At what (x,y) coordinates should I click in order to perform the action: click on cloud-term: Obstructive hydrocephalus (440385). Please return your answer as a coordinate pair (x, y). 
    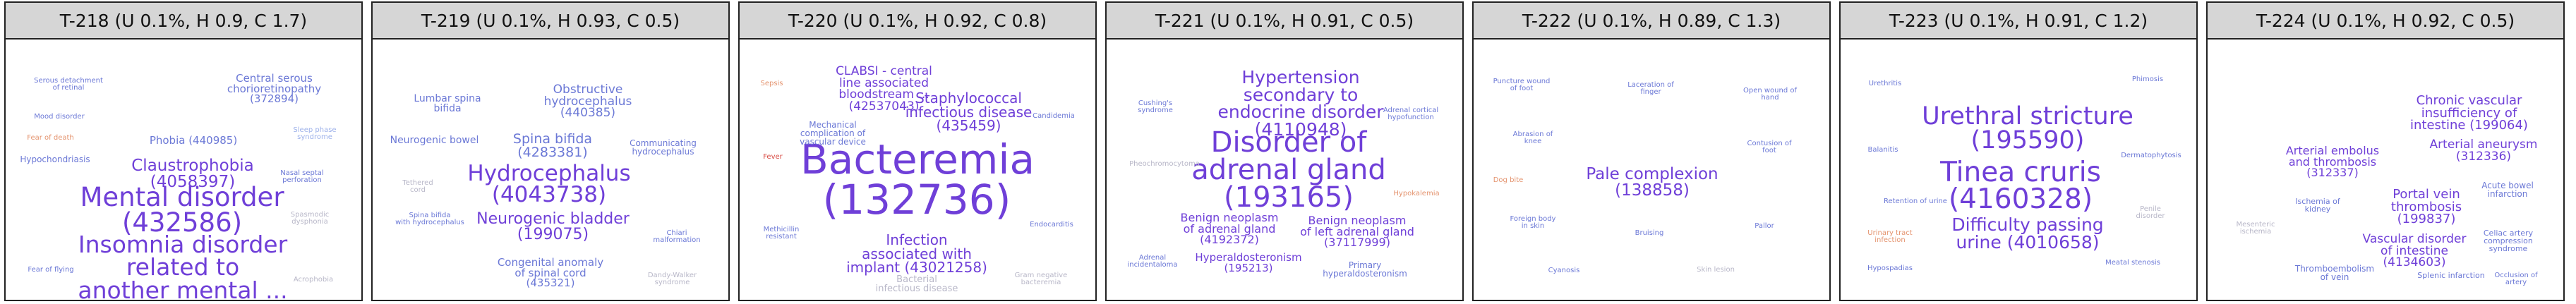
    Looking at the image, I should click on (587, 102).